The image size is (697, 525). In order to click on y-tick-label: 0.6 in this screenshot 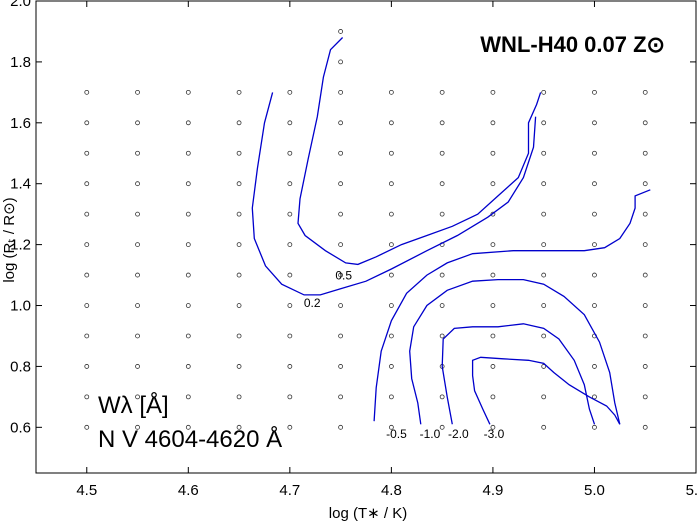, I will do `click(20, 427)`.